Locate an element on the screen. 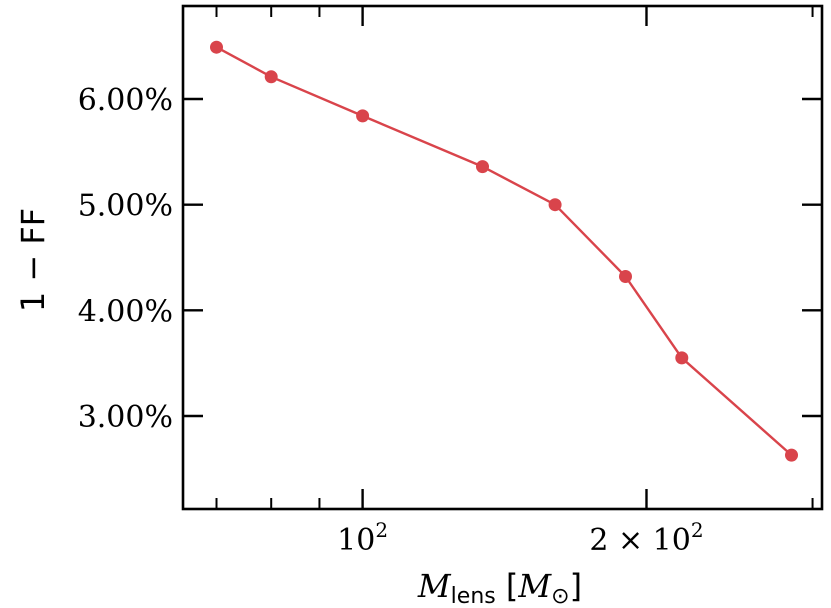 The height and width of the screenshot is (608, 831). x-tick-label: 2 × 102 is located at coordinates (646, 538).